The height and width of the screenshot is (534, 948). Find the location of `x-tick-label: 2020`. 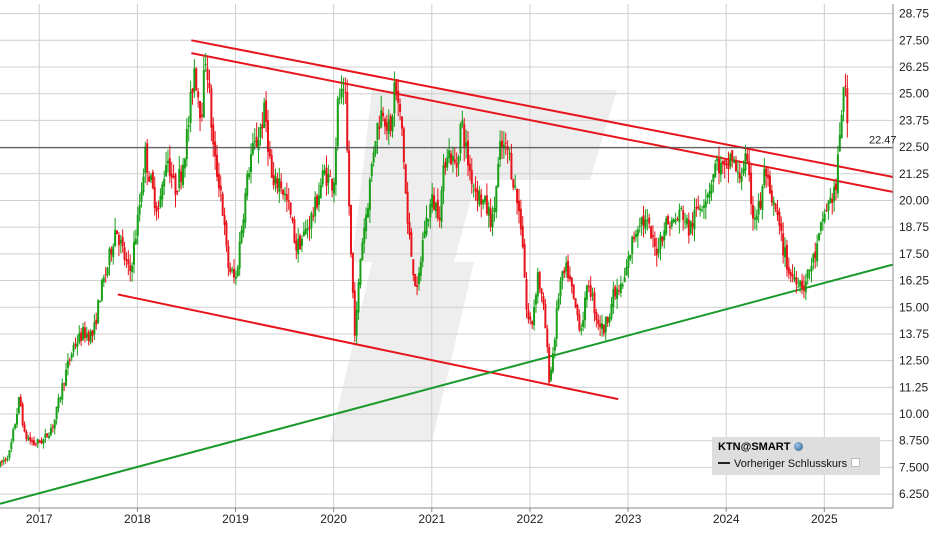

x-tick-label: 2020 is located at coordinates (333, 519).